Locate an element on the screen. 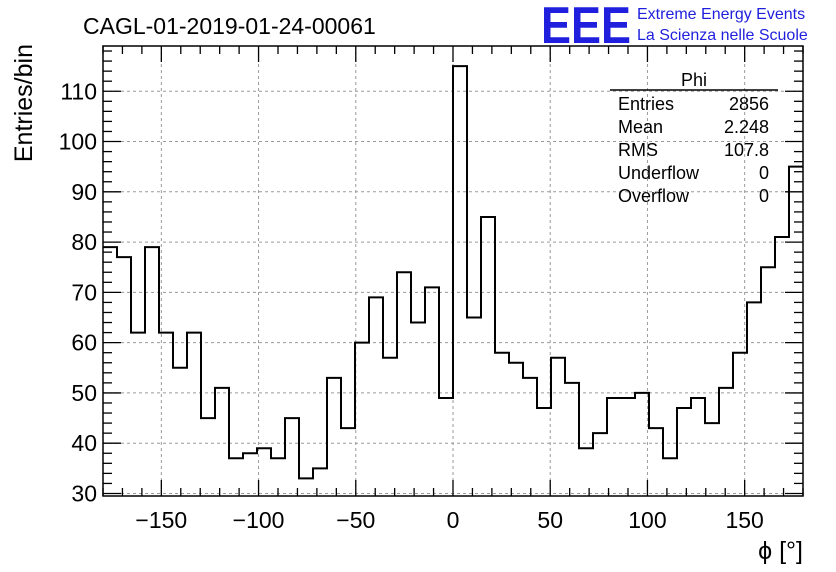 This screenshot has width=836, height=572. logo-line-1: Extreme Energy Events is located at coordinates (721, 14).